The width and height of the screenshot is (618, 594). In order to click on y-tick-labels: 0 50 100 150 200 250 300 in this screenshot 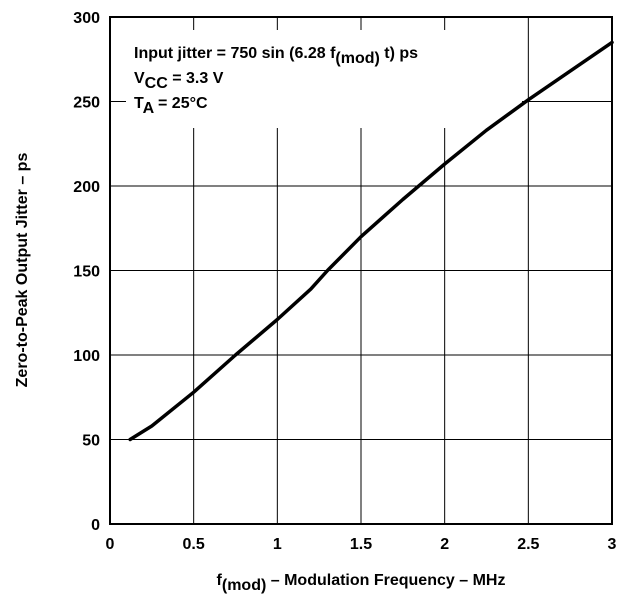, I will do `click(86, 272)`.